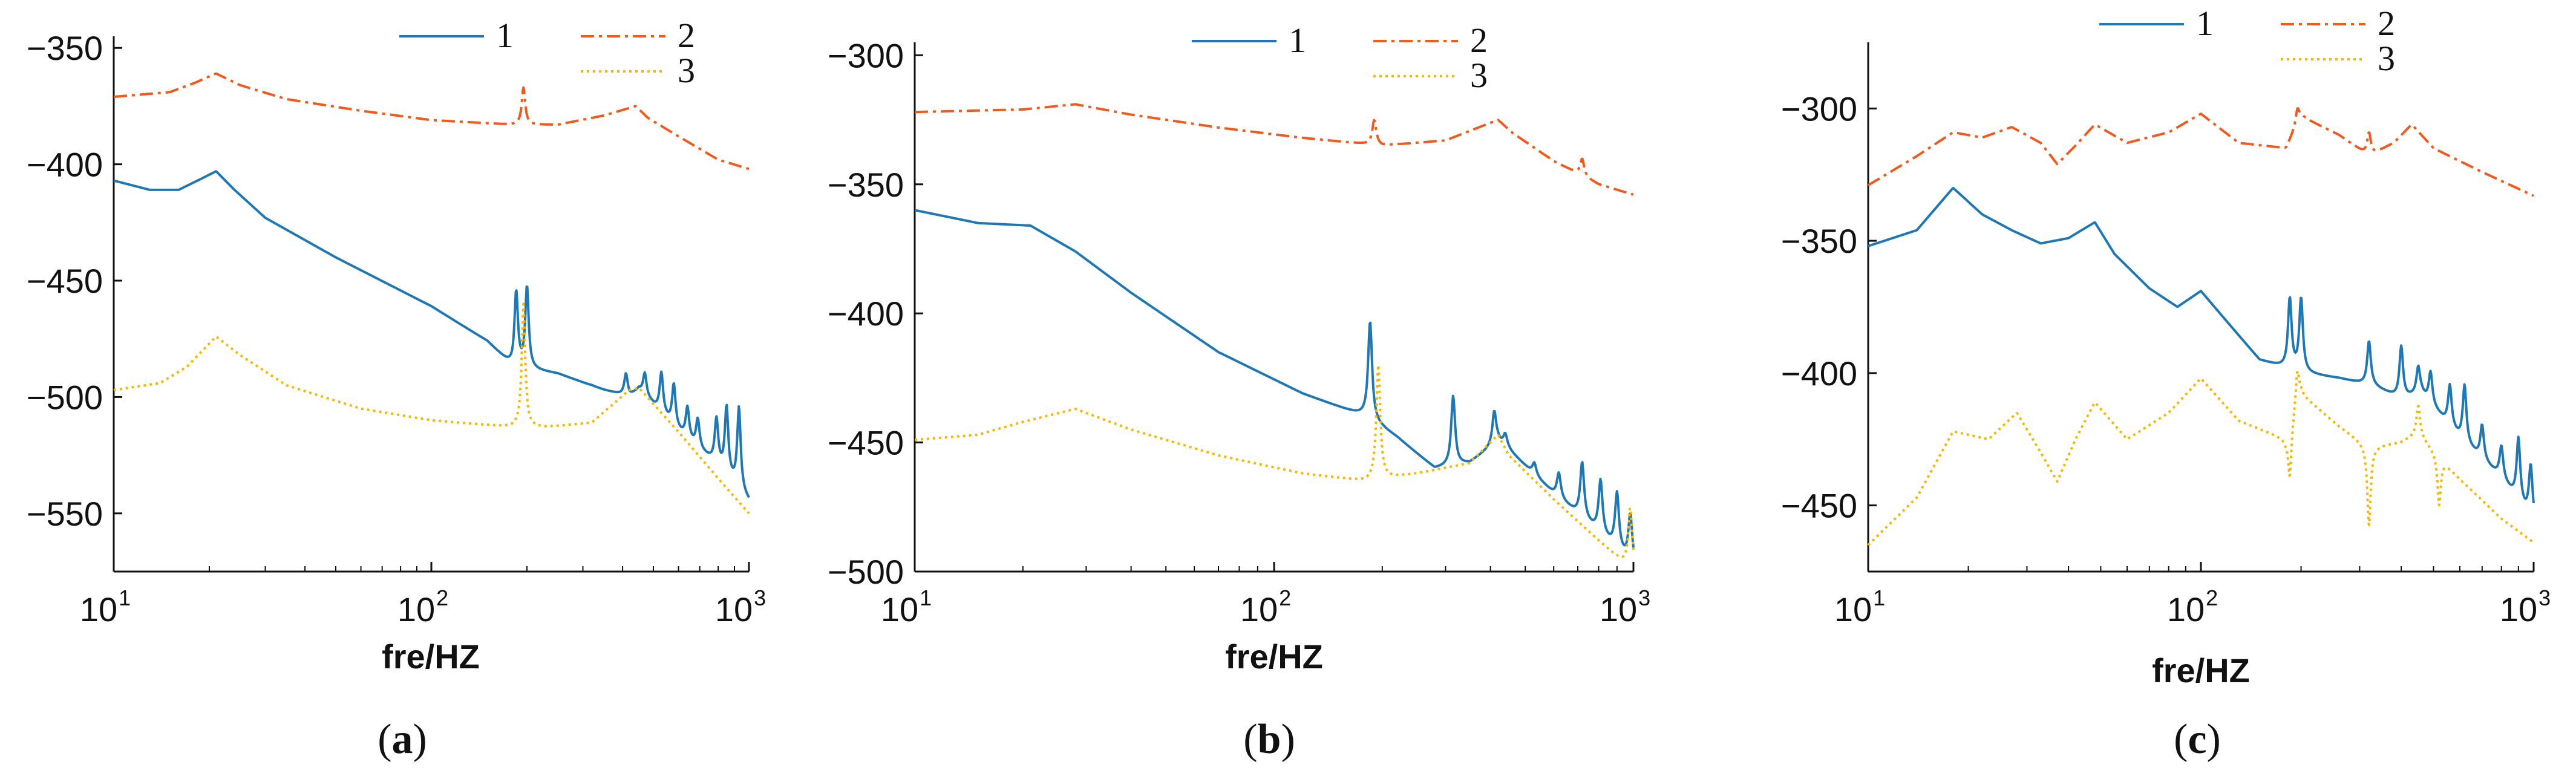 The height and width of the screenshot is (779, 2576). Describe the element at coordinates (2197, 739) in the screenshot. I see `panel-label: (c)` at that location.